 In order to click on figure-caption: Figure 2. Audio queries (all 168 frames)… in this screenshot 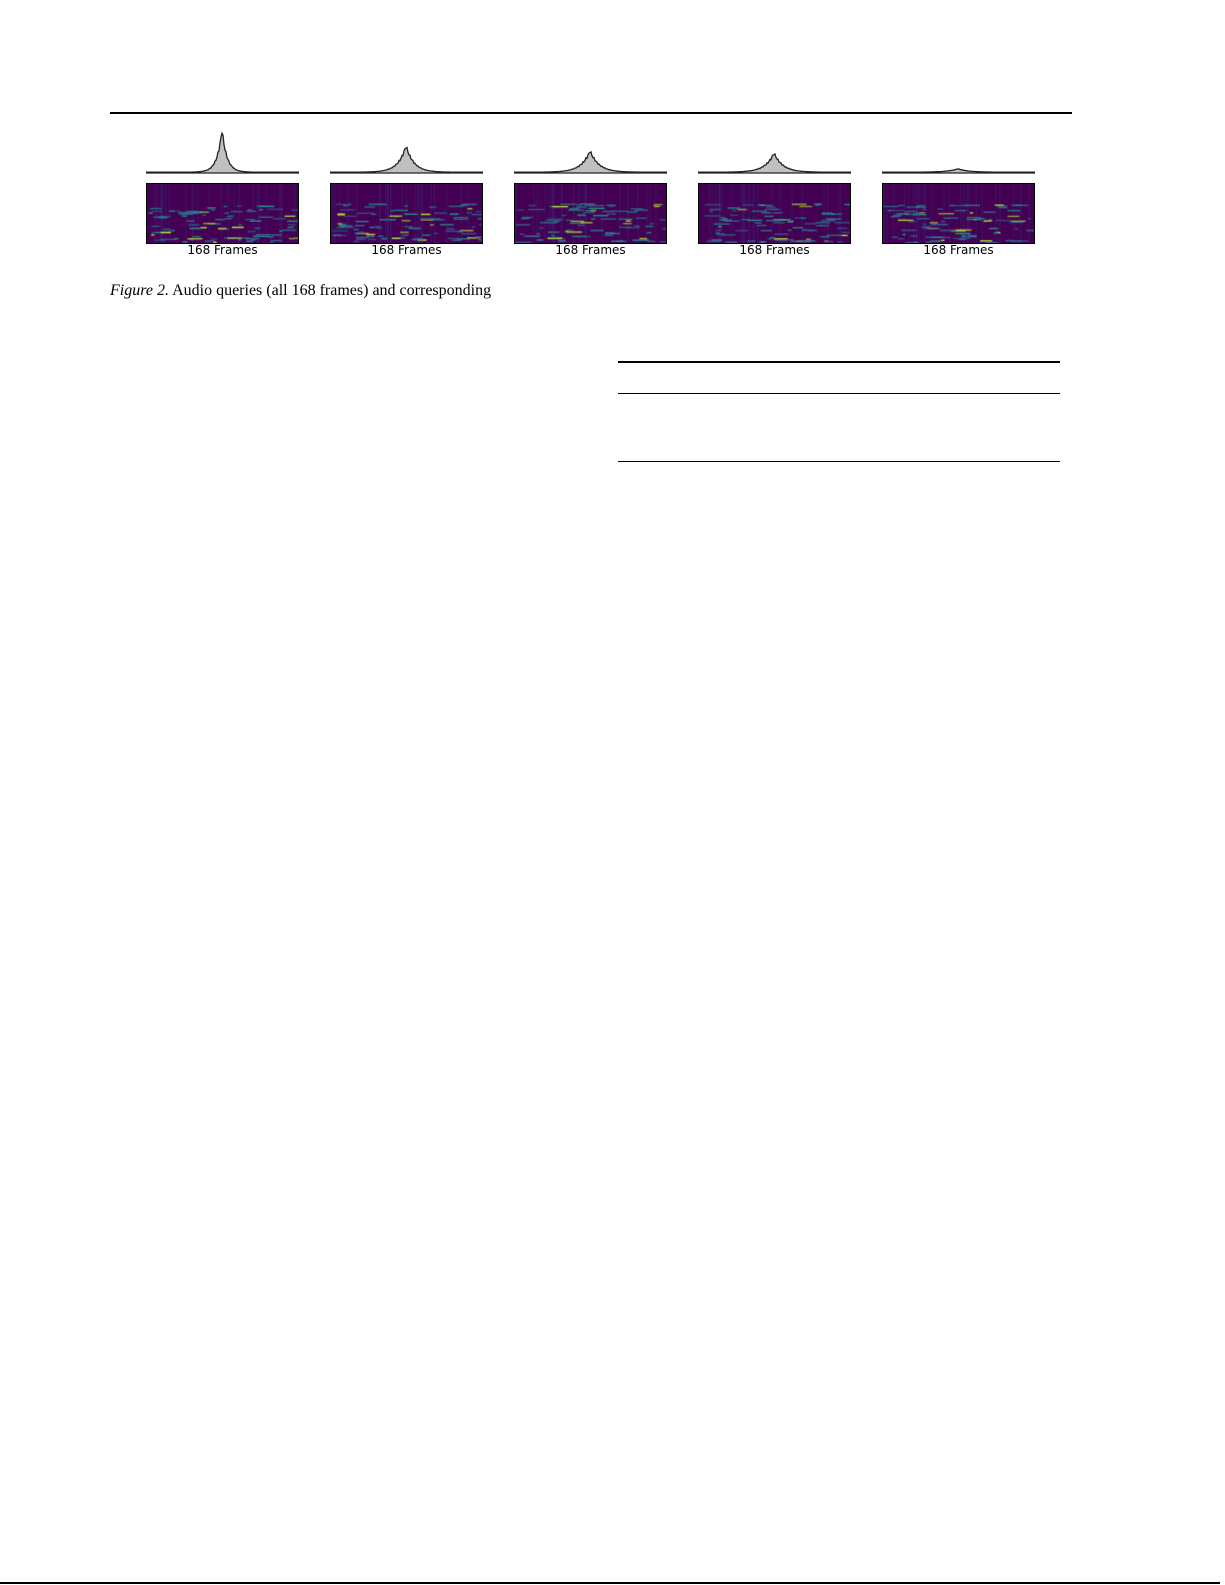, I will do `click(300, 291)`.